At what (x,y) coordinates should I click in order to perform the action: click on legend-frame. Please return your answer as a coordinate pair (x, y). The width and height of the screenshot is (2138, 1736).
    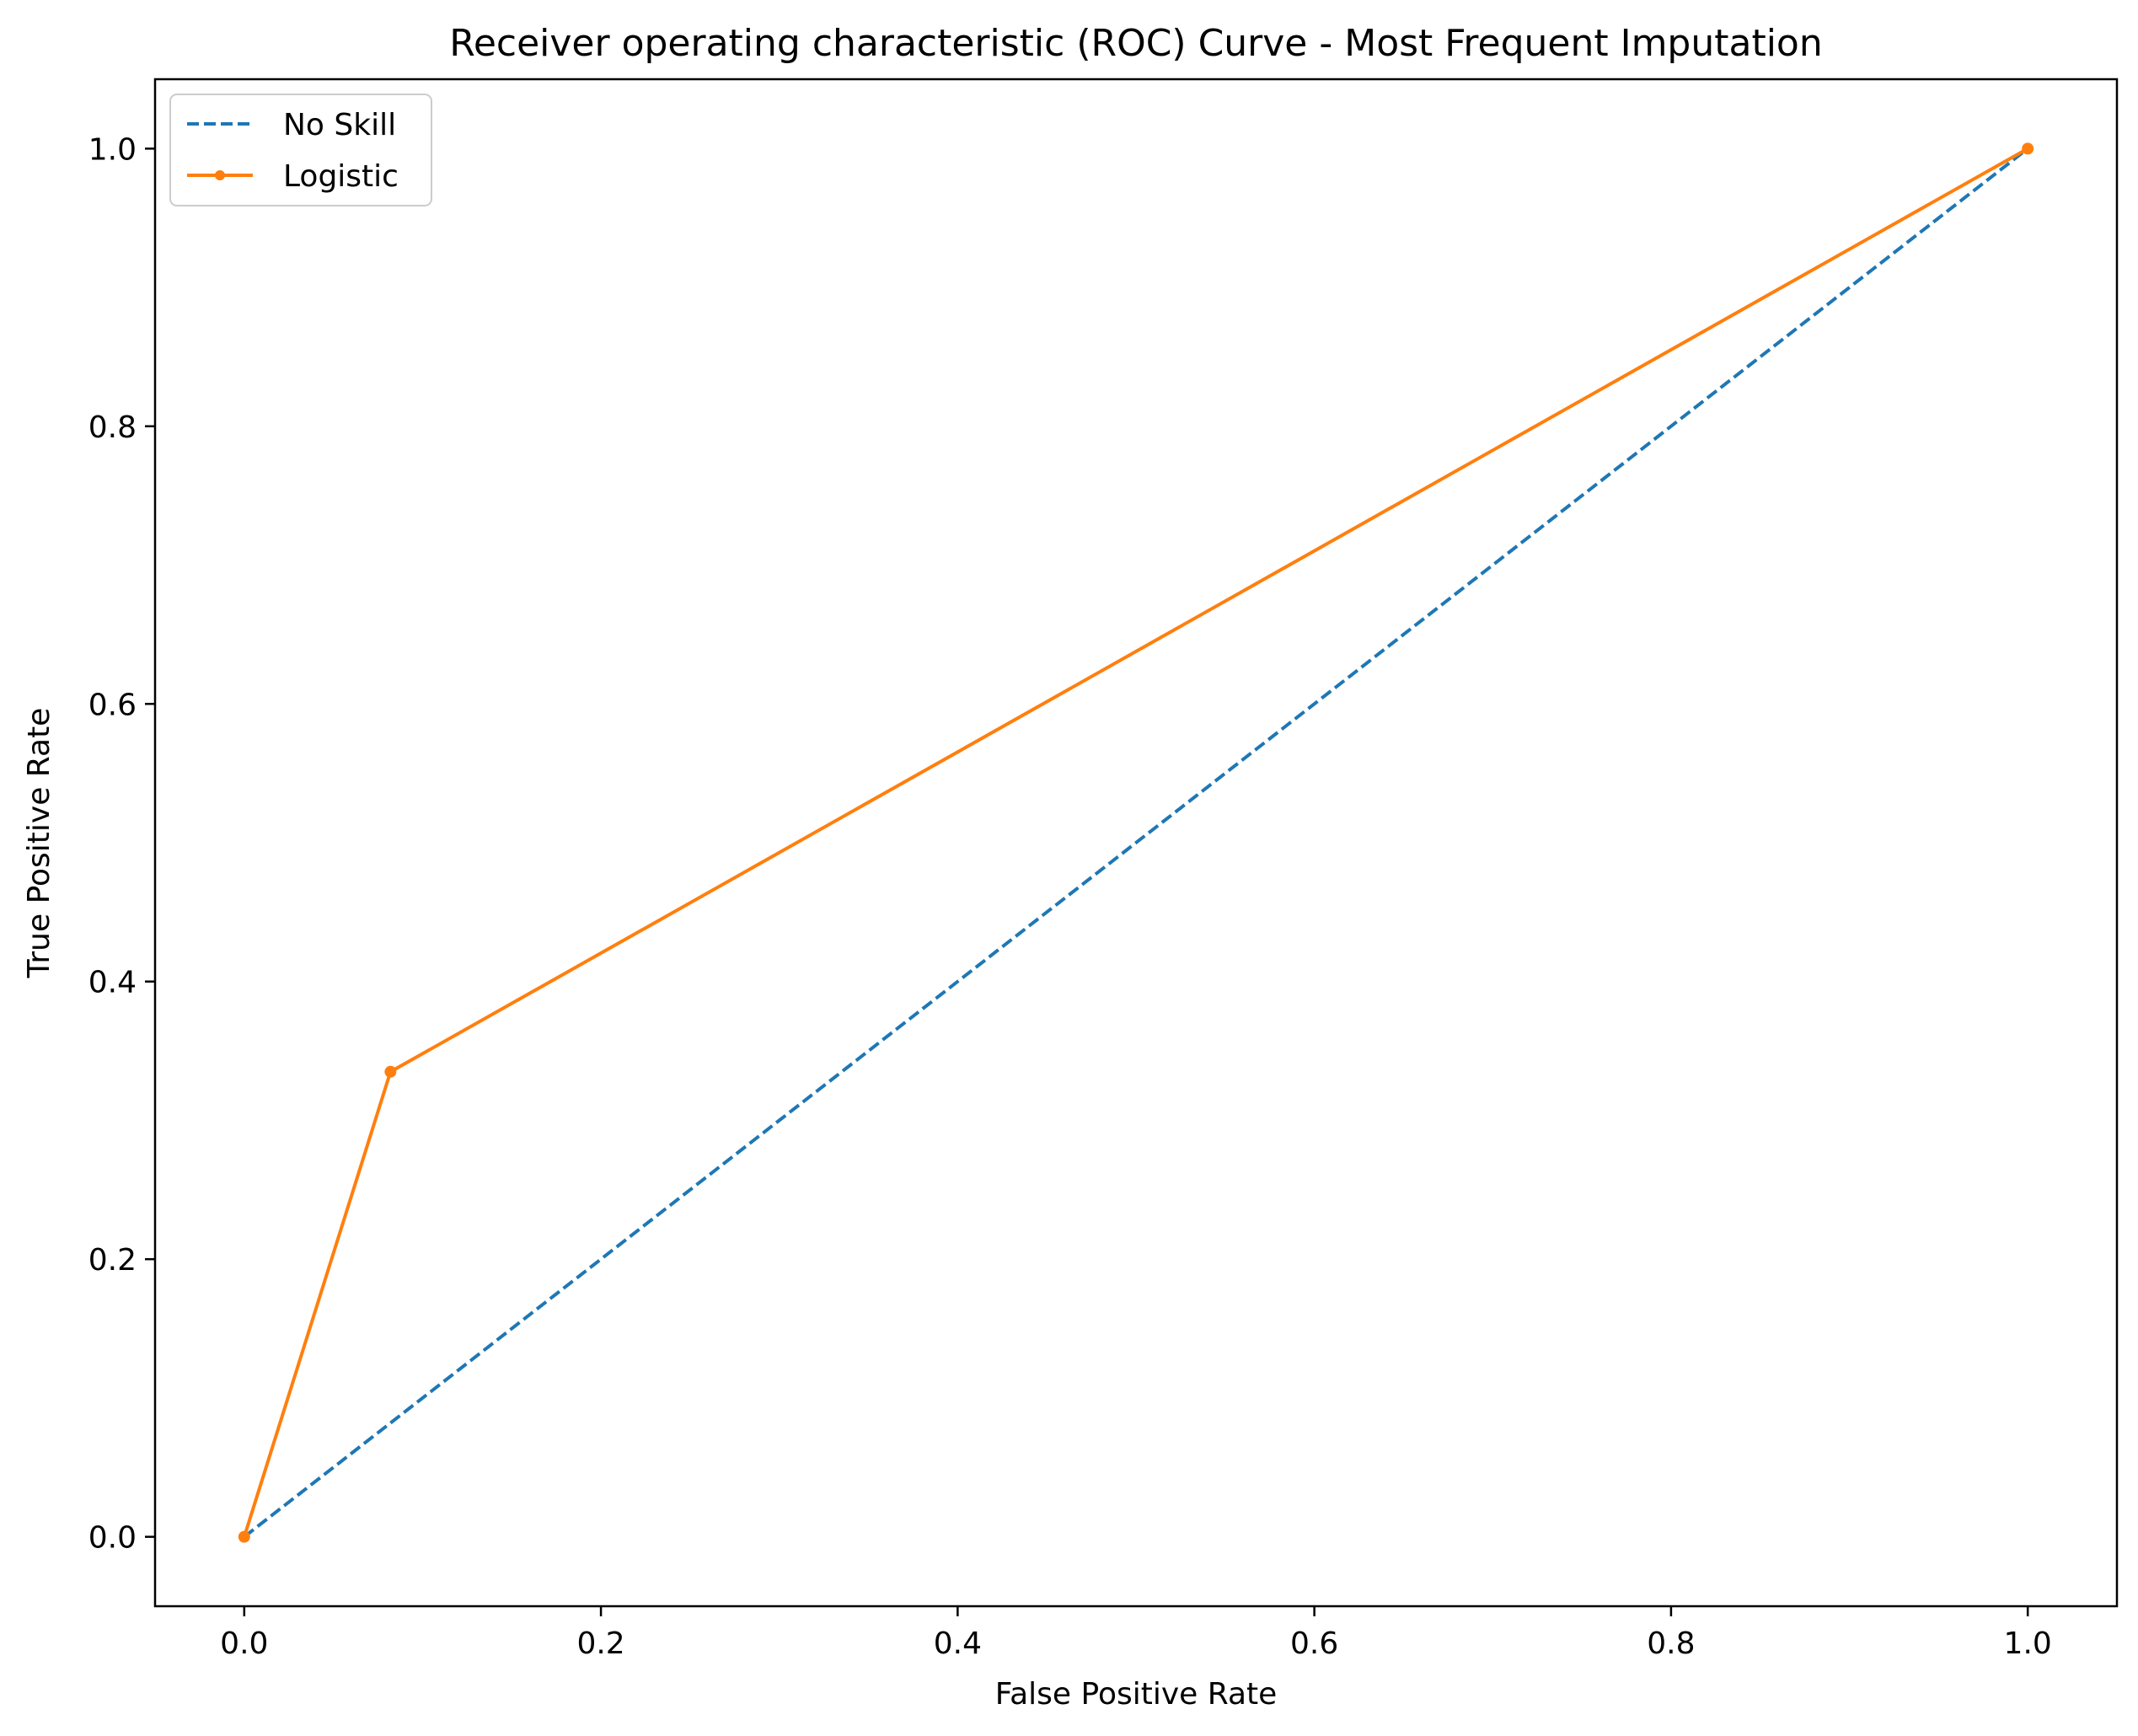
    Looking at the image, I should click on (300, 150).